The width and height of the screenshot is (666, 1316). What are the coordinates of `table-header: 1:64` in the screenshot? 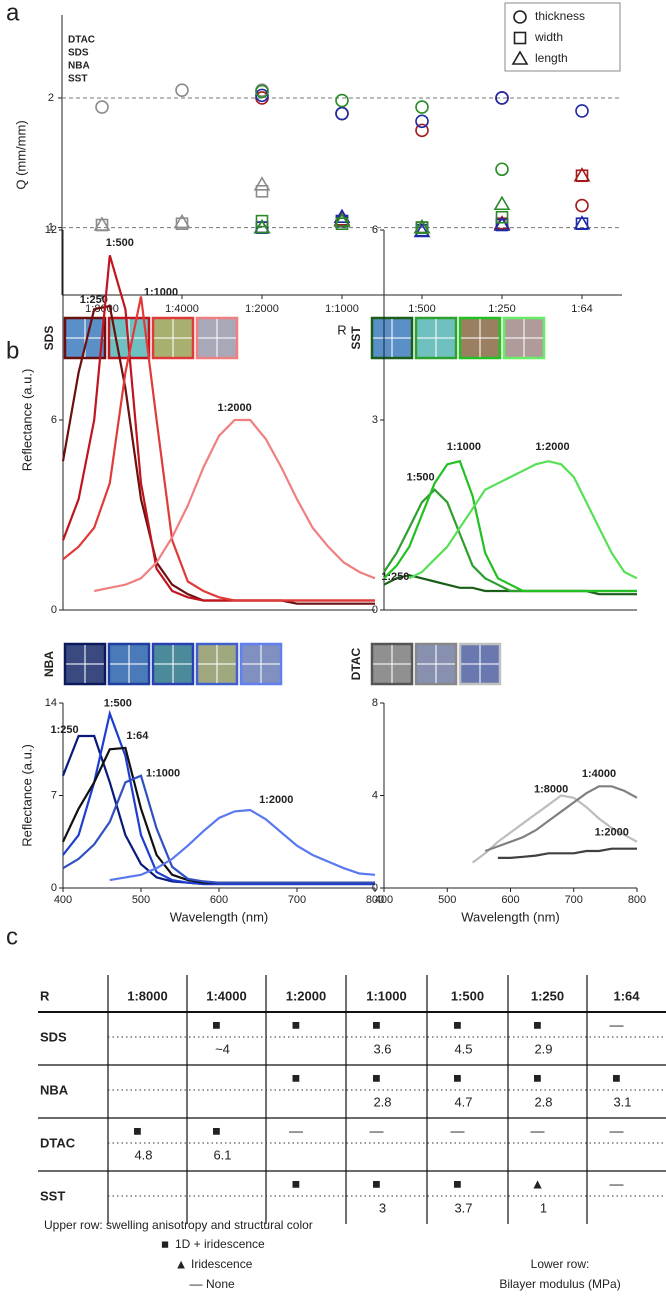 It's located at (626, 995).